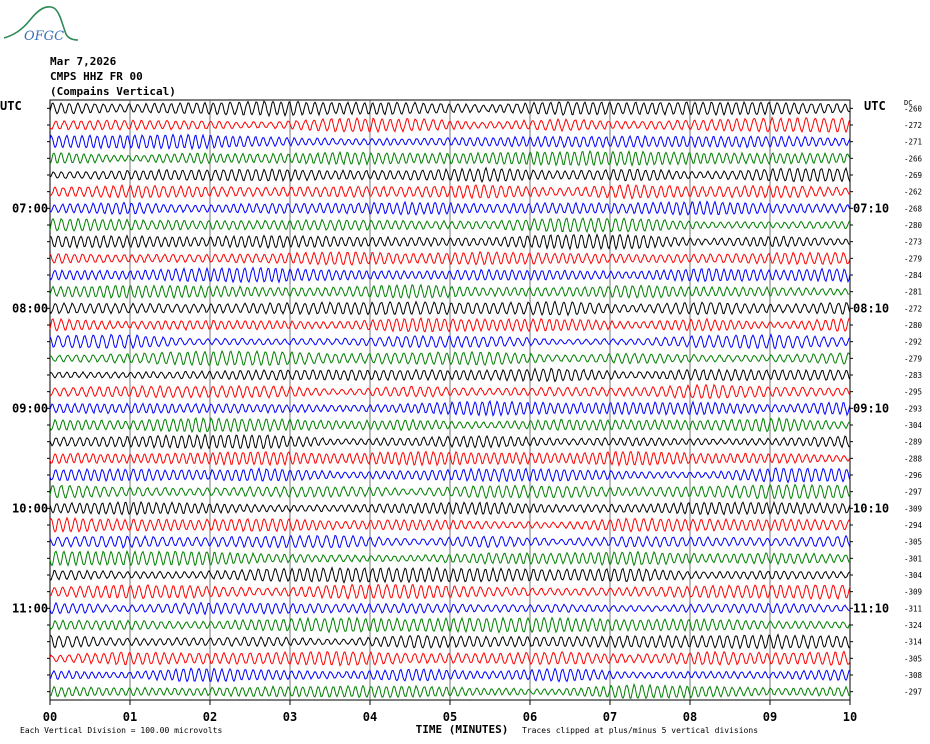  Describe the element at coordinates (913, 458) in the screenshot. I see `dc-offset-label: -288` at that location.